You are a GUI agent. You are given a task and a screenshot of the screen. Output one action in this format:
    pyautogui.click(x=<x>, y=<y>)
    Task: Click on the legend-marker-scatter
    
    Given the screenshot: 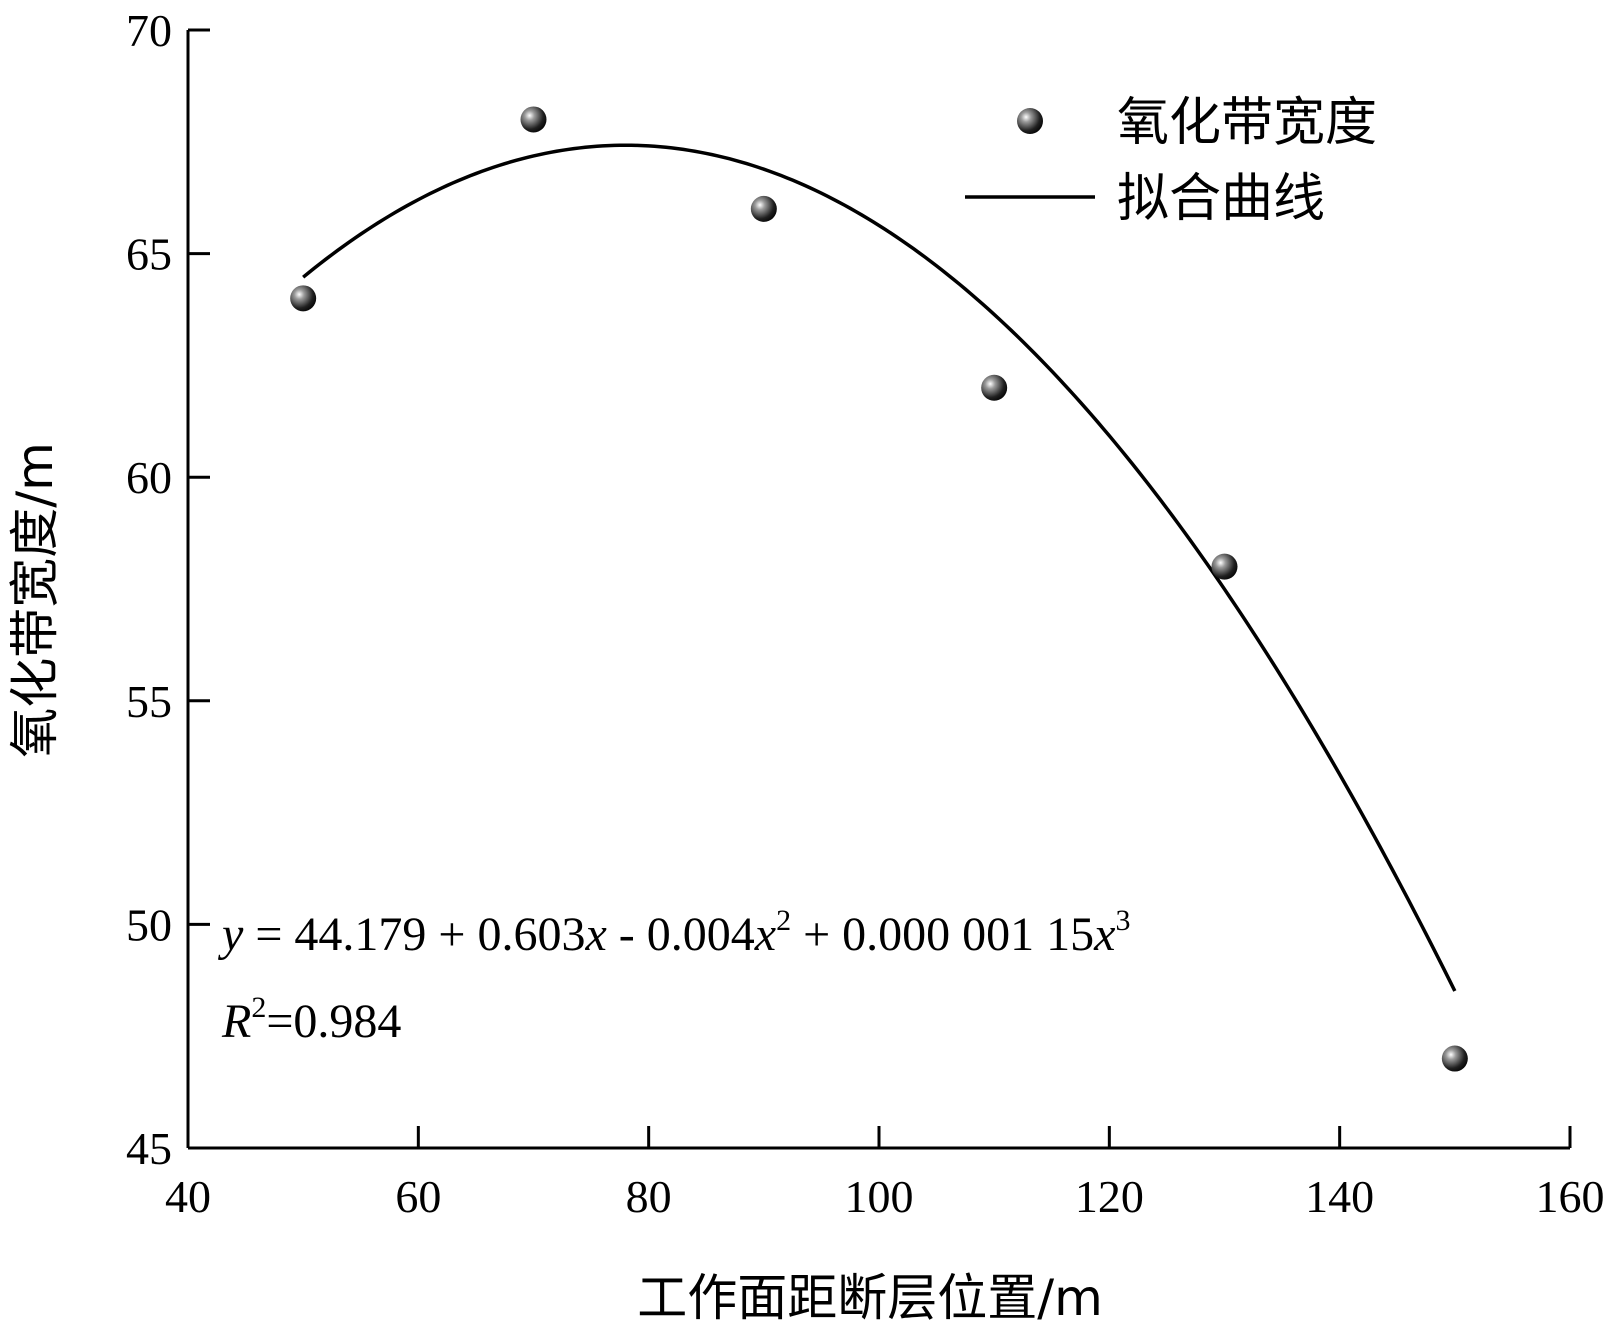 What is the action you would take?
    pyautogui.click(x=1030, y=121)
    